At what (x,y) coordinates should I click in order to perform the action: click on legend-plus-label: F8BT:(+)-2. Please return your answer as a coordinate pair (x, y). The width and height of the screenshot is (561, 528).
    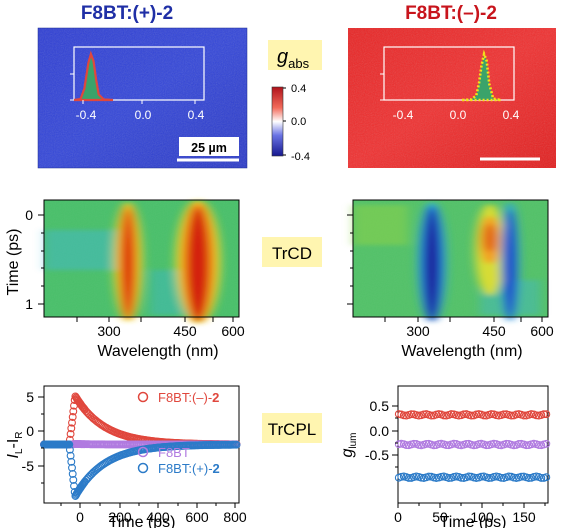
    Looking at the image, I should click on (189, 468).